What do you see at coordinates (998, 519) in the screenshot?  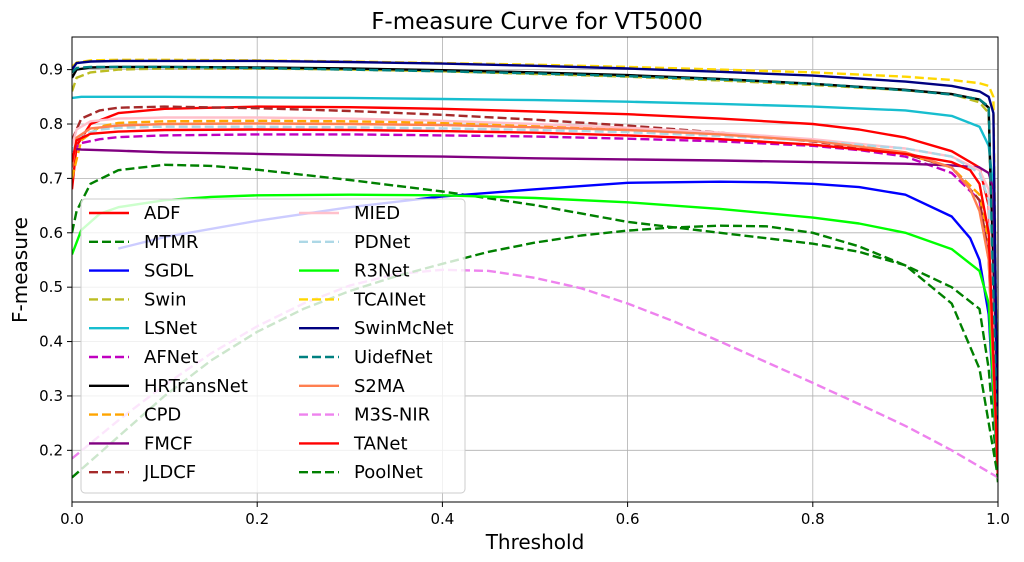 I see `x-tick-label: 1.0` at bounding box center [998, 519].